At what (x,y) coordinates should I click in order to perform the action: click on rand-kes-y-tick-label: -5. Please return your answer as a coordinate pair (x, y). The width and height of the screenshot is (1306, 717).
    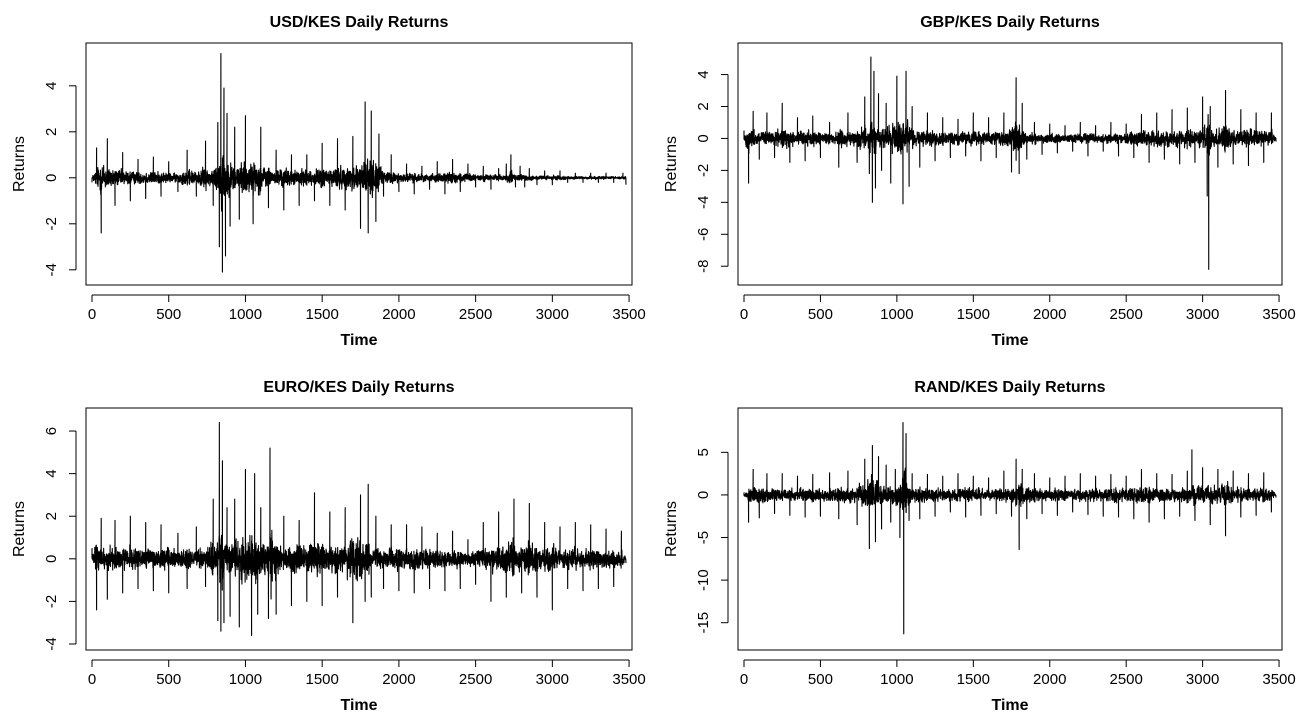
    Looking at the image, I should click on (703, 537).